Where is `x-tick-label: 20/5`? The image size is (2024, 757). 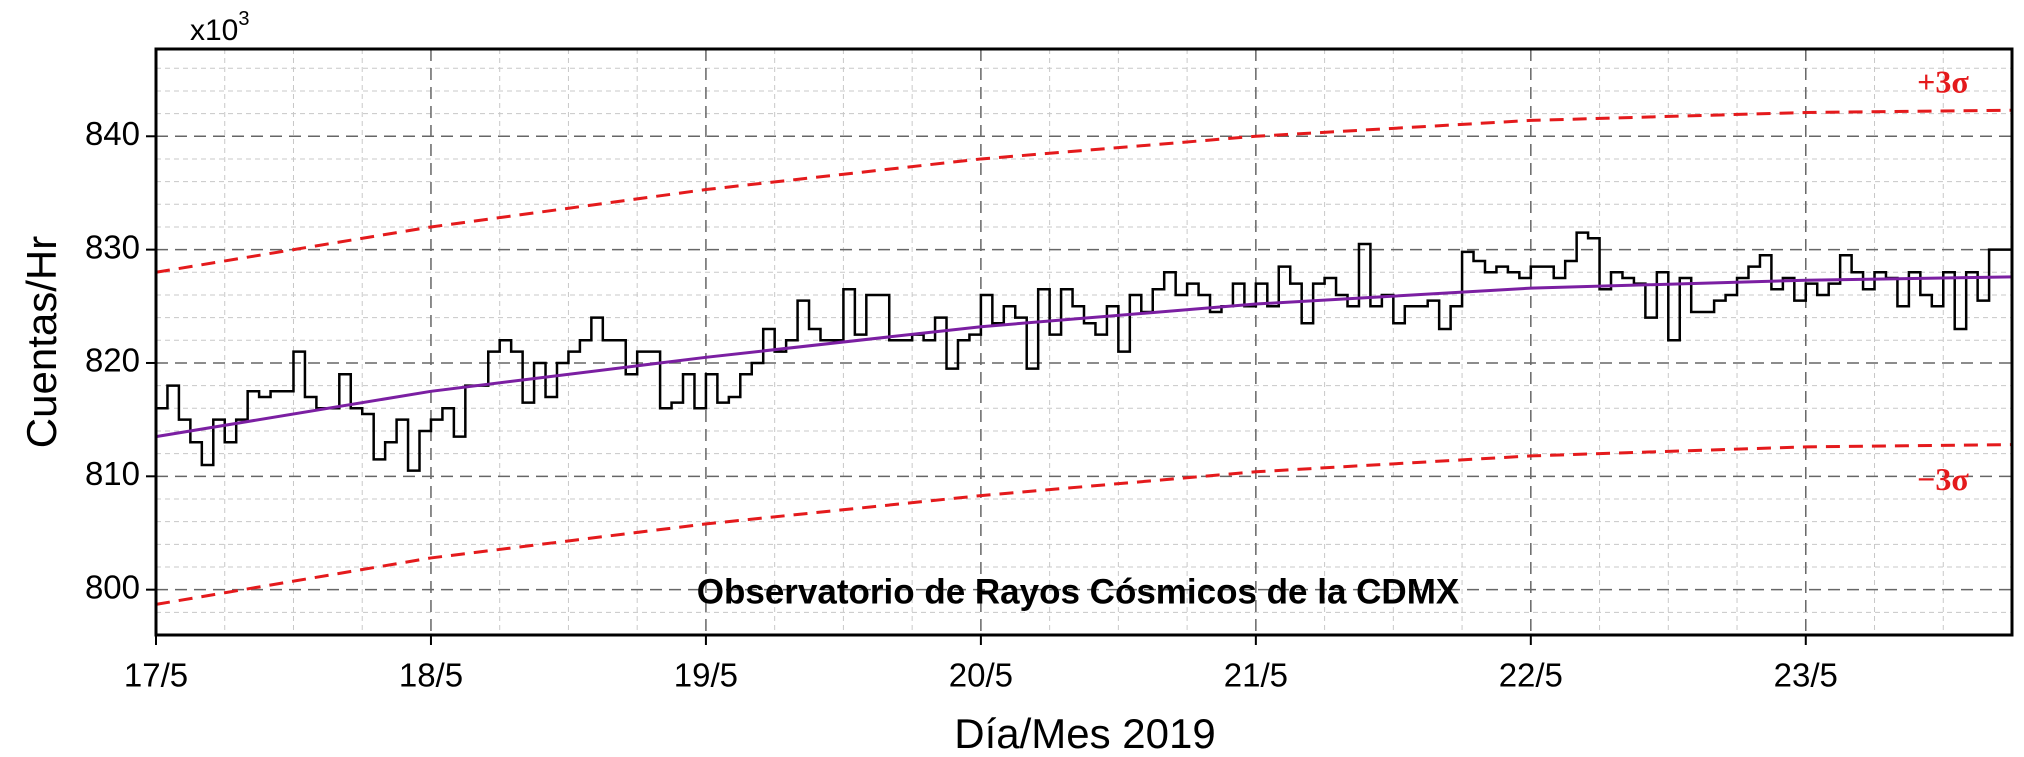
x-tick-label: 20/5 is located at coordinates (981, 675).